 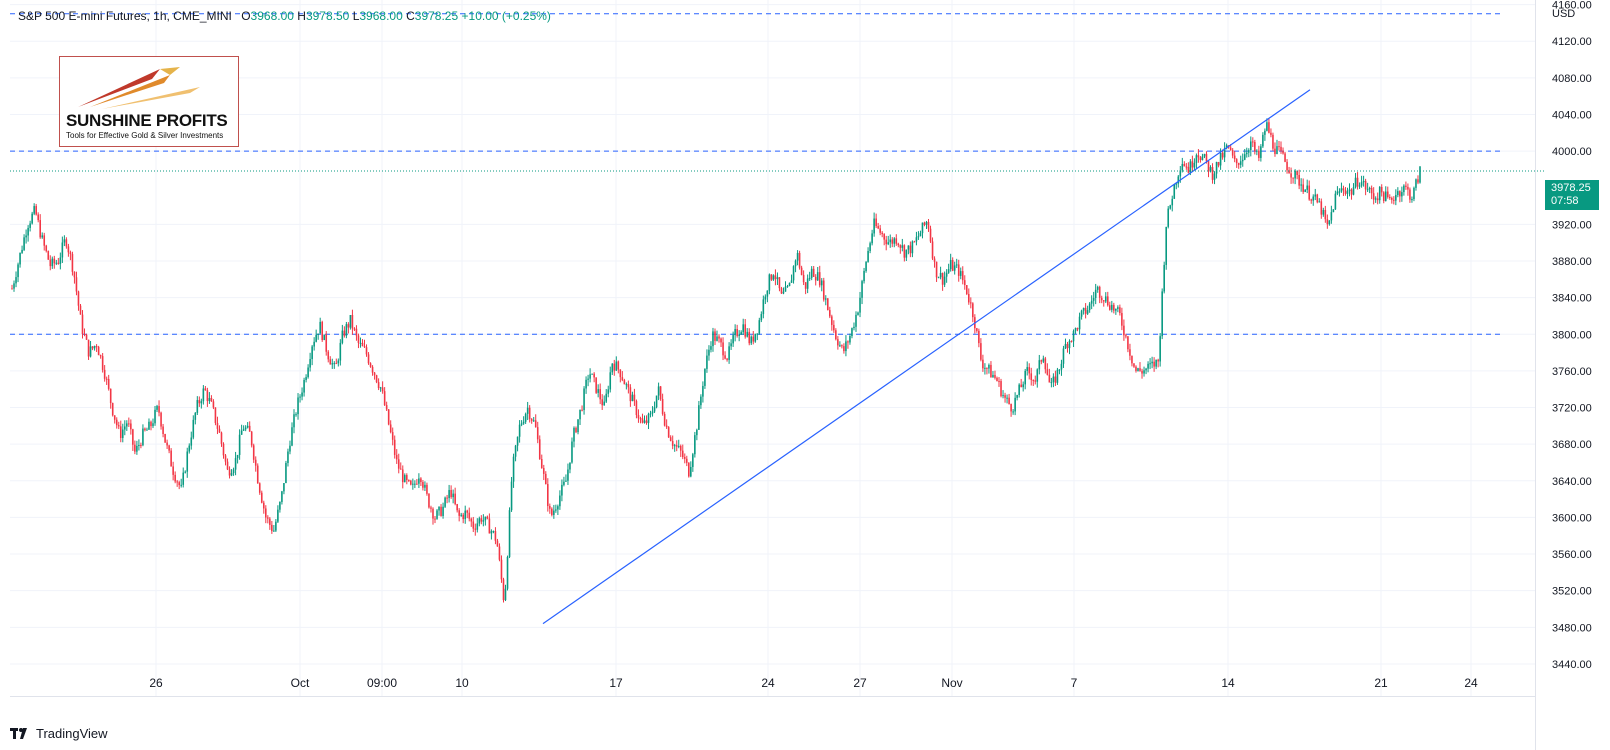 I want to click on currency-label: USD, so click(x=1564, y=14).